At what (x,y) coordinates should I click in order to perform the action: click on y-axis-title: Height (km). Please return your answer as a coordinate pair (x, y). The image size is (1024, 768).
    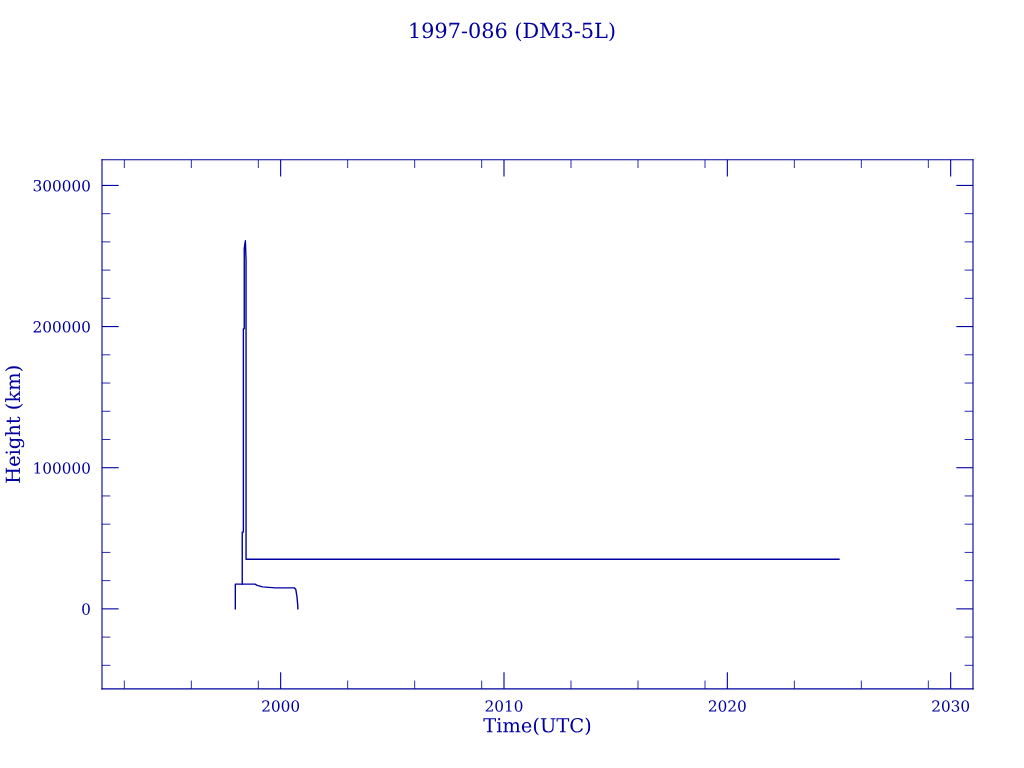
    Looking at the image, I should click on (15, 424).